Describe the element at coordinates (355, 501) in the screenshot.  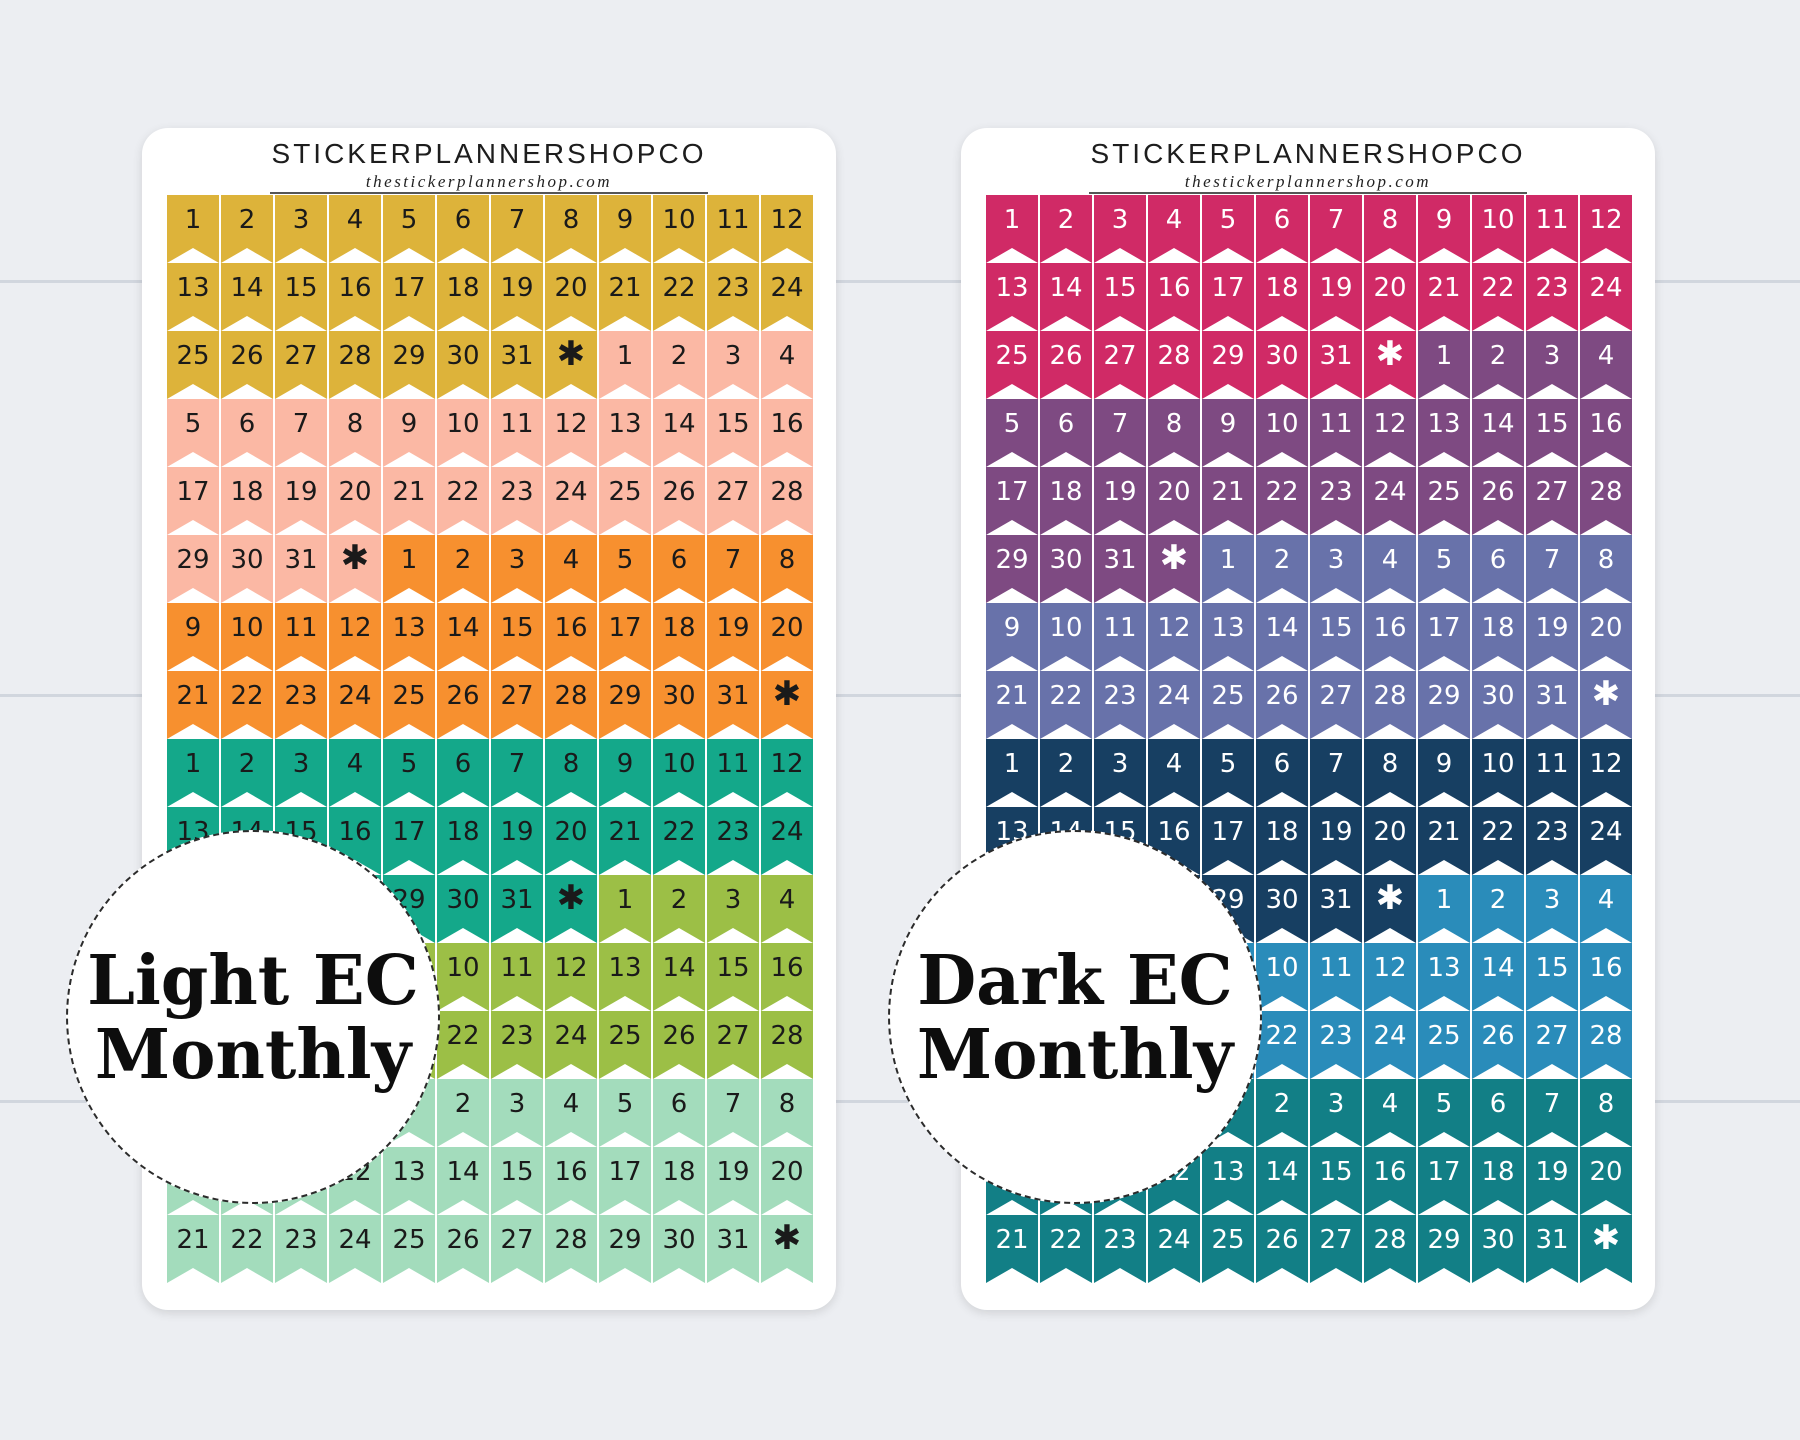
I see `sticker-flag: 20` at that location.